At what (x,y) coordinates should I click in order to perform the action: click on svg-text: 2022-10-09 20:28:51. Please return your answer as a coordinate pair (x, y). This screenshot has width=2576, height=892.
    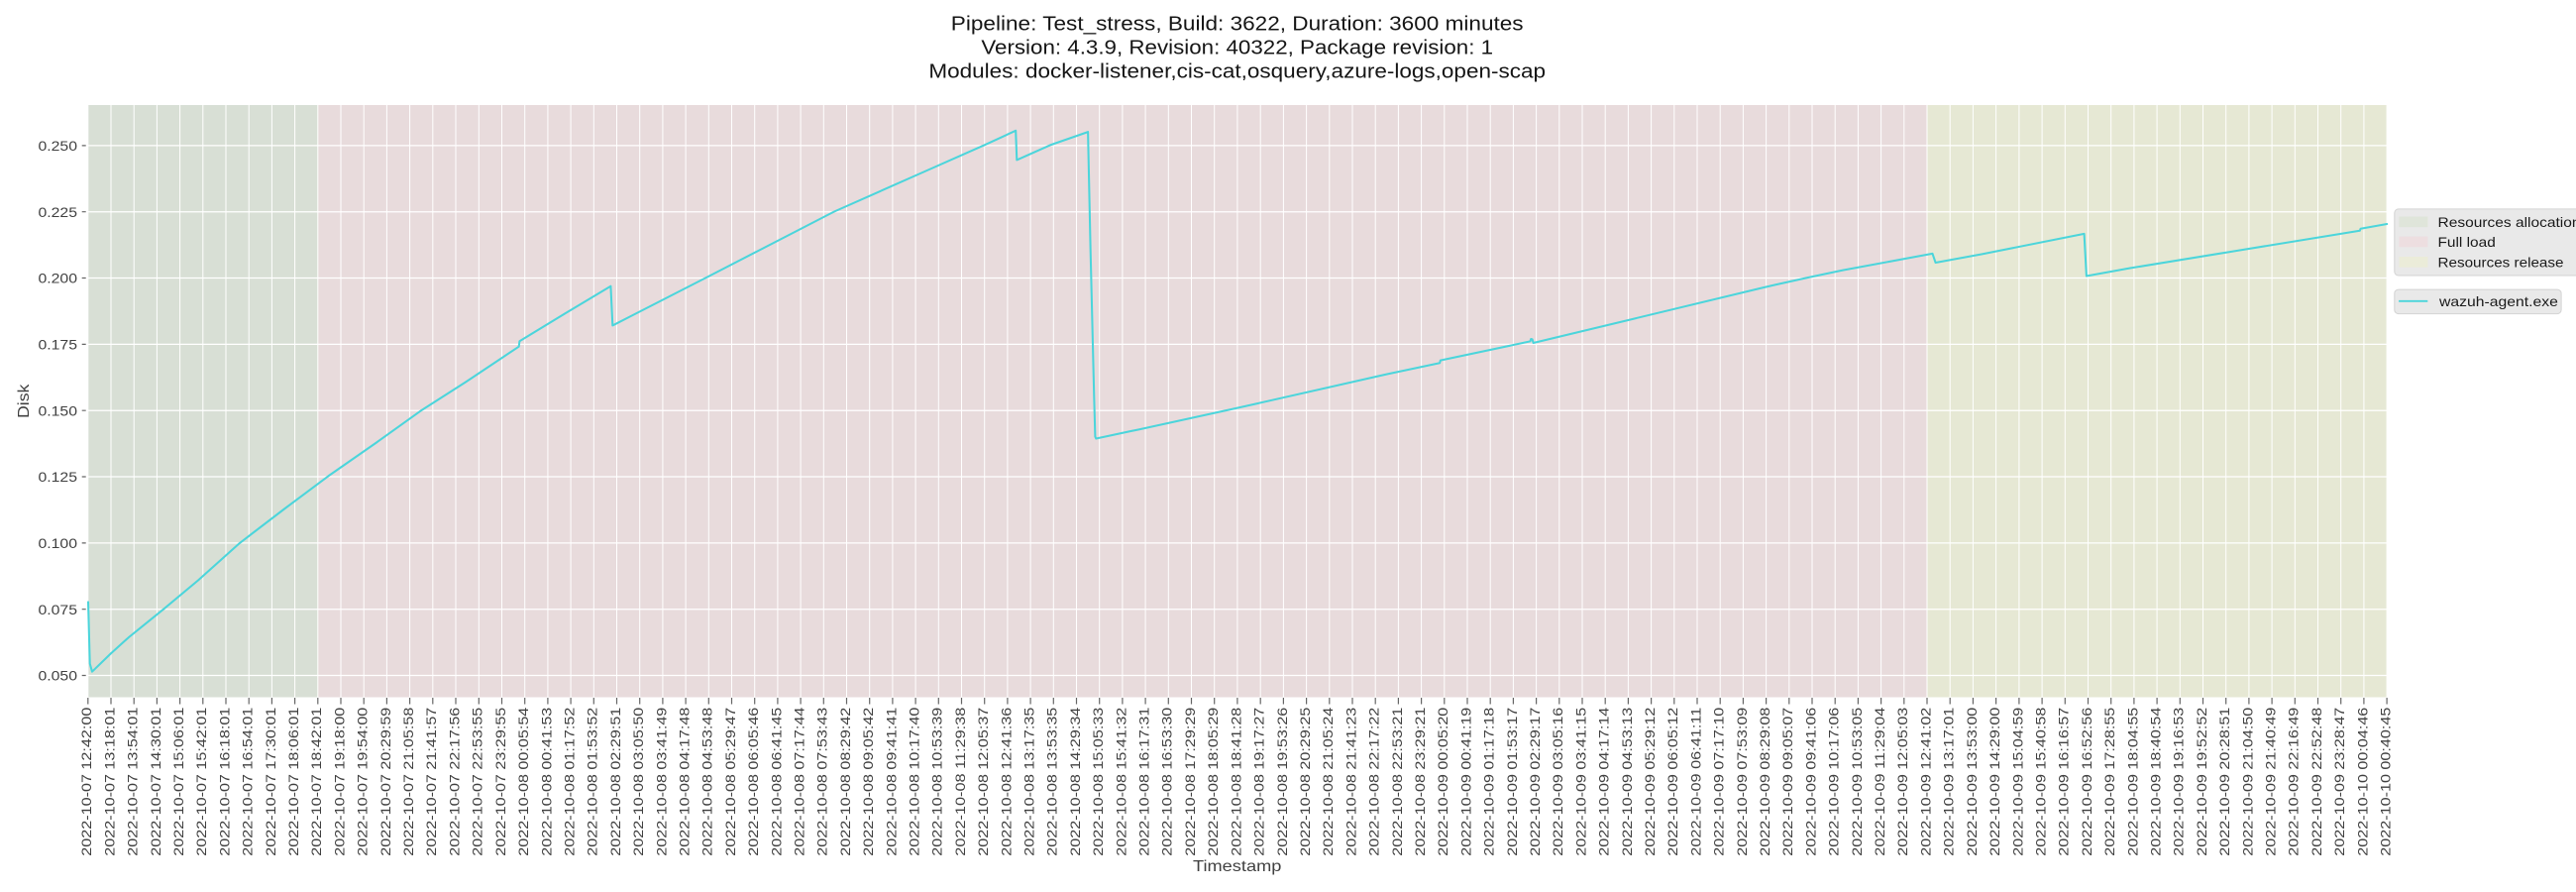
    Looking at the image, I should click on (2224, 781).